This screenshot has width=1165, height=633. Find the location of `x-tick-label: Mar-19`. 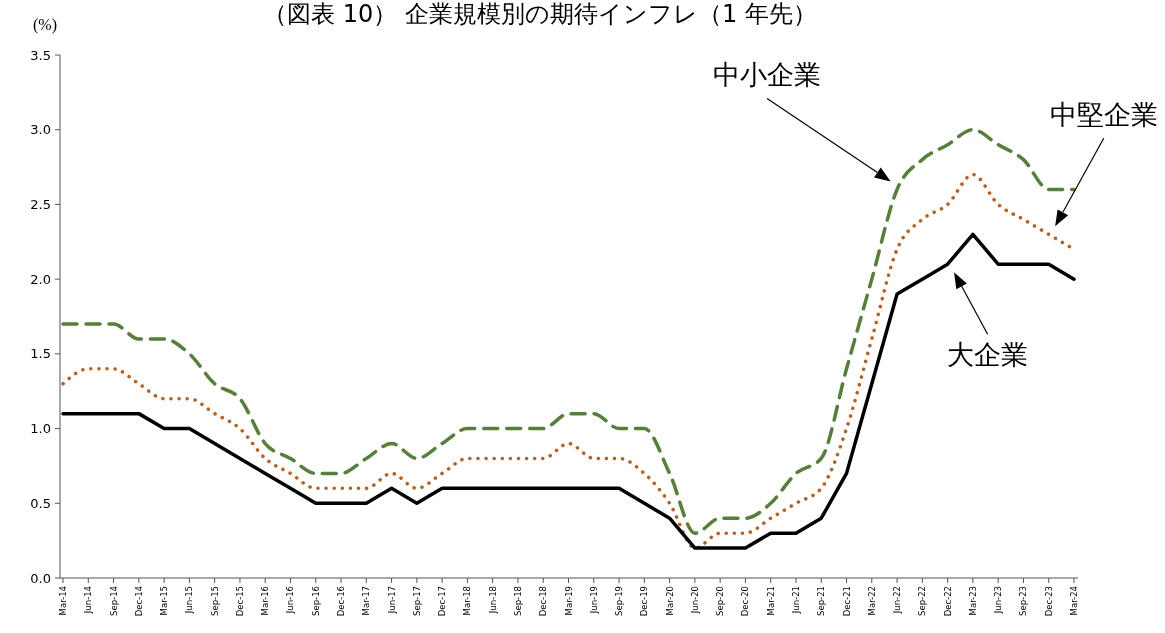

x-tick-label: Mar-19 is located at coordinates (568, 601).